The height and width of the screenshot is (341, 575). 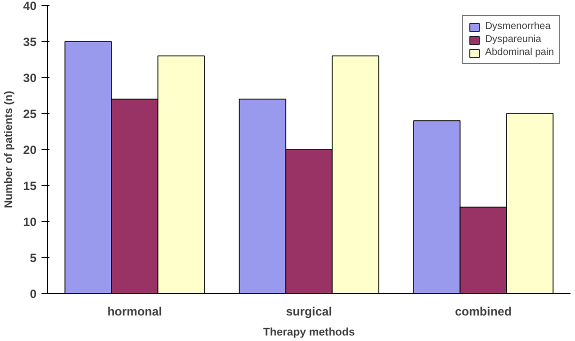 I want to click on y-tick-label: 0, so click(x=33, y=294).